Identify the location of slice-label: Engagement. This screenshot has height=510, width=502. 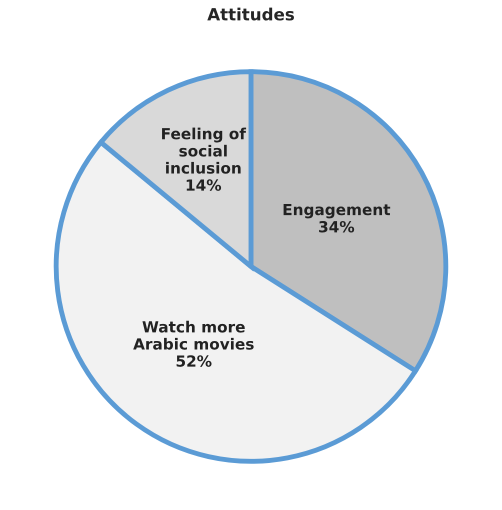
(337, 211).